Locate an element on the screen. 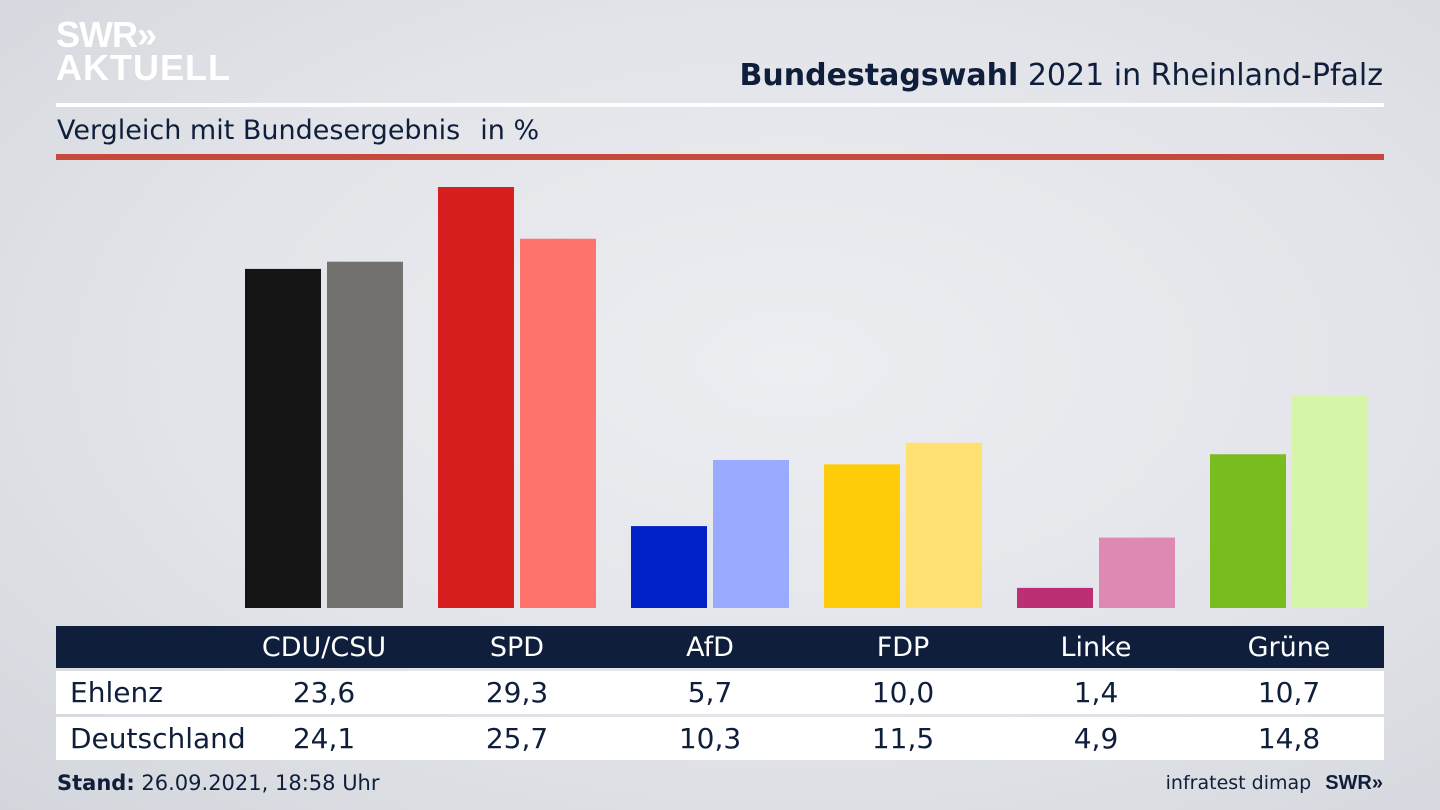 The image size is (1440, 810). bar-ehlenz-fdp is located at coordinates (862, 536).